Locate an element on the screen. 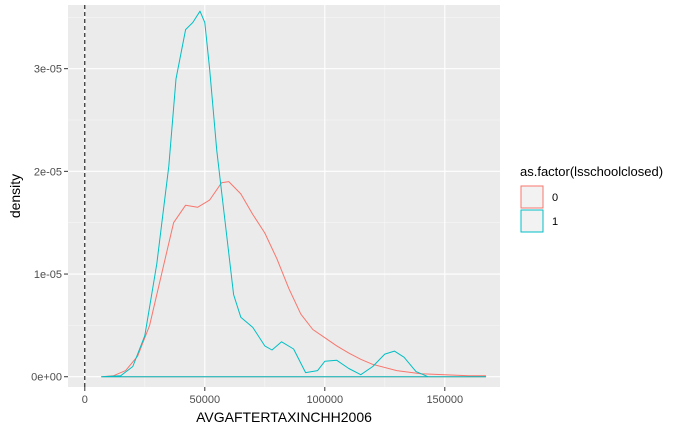  x-tick-label: 150000 is located at coordinates (444, 400).